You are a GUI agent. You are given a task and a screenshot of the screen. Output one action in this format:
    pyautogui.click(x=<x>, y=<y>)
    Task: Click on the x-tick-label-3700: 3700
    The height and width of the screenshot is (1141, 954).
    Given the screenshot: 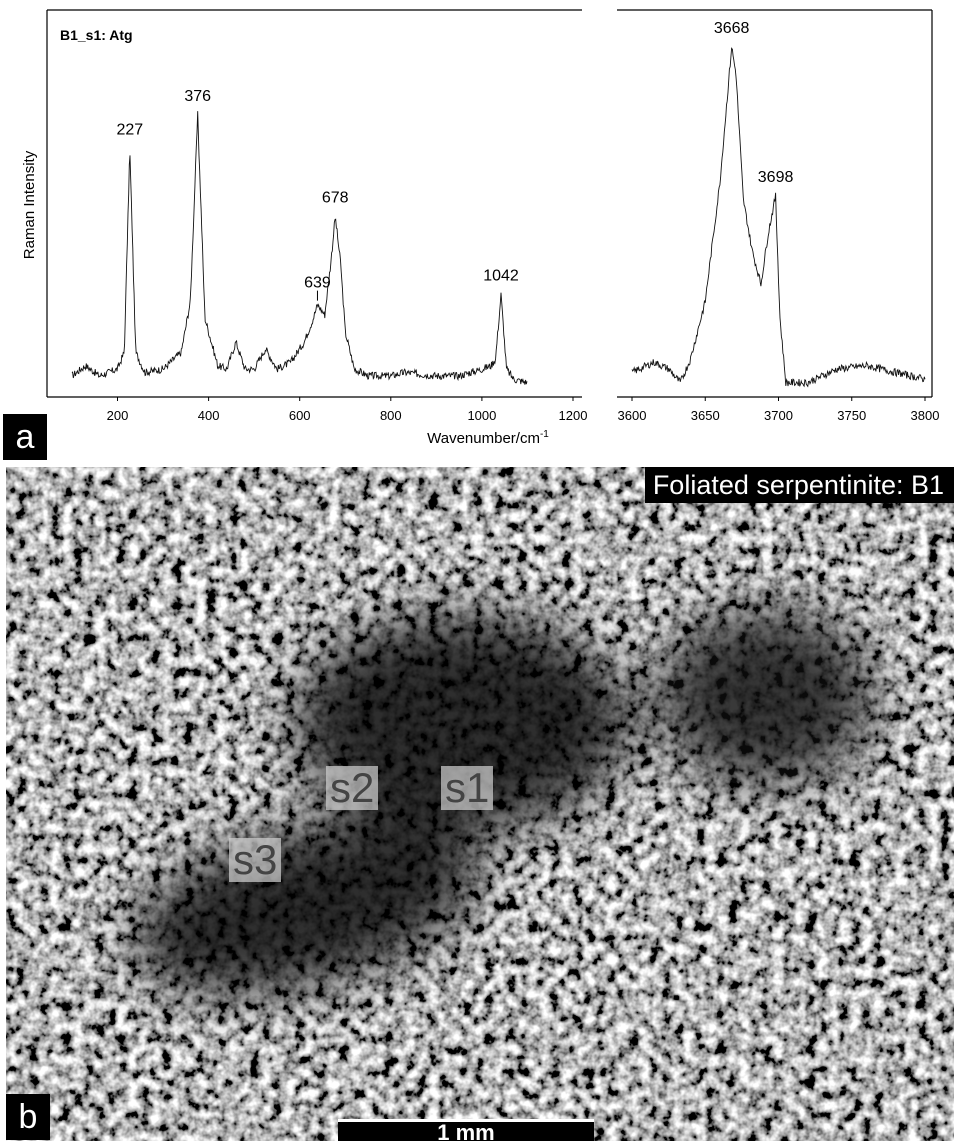 What is the action you would take?
    pyautogui.click(x=778, y=415)
    